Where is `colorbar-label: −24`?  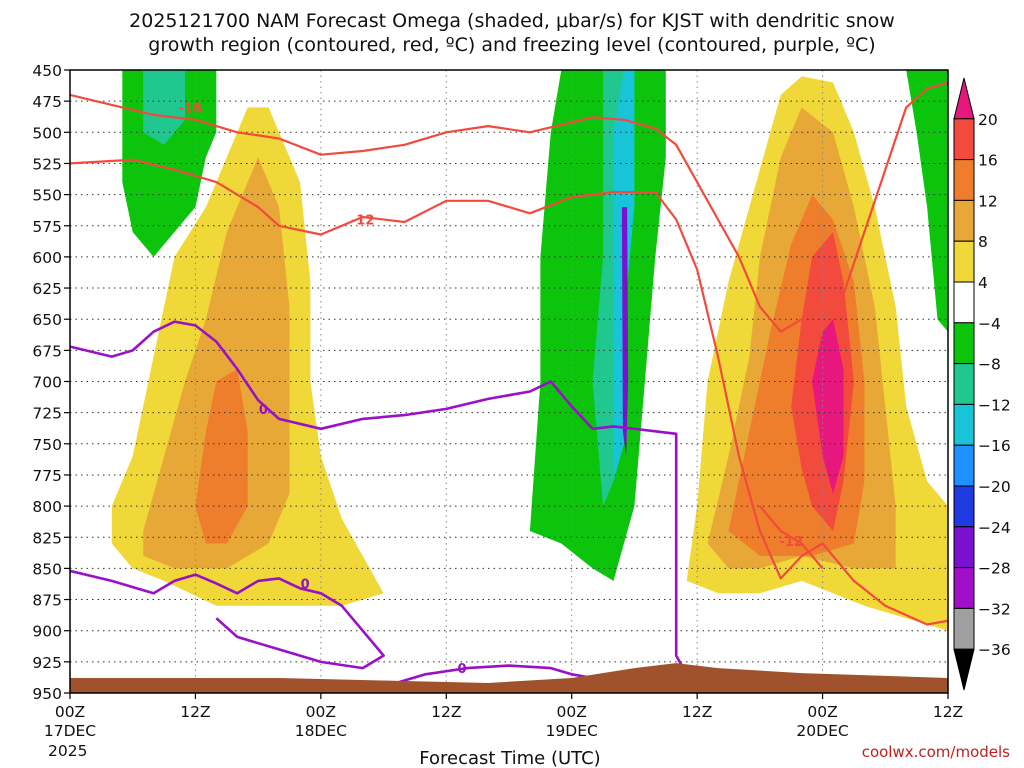
colorbar-label: −24 is located at coordinates (994, 528).